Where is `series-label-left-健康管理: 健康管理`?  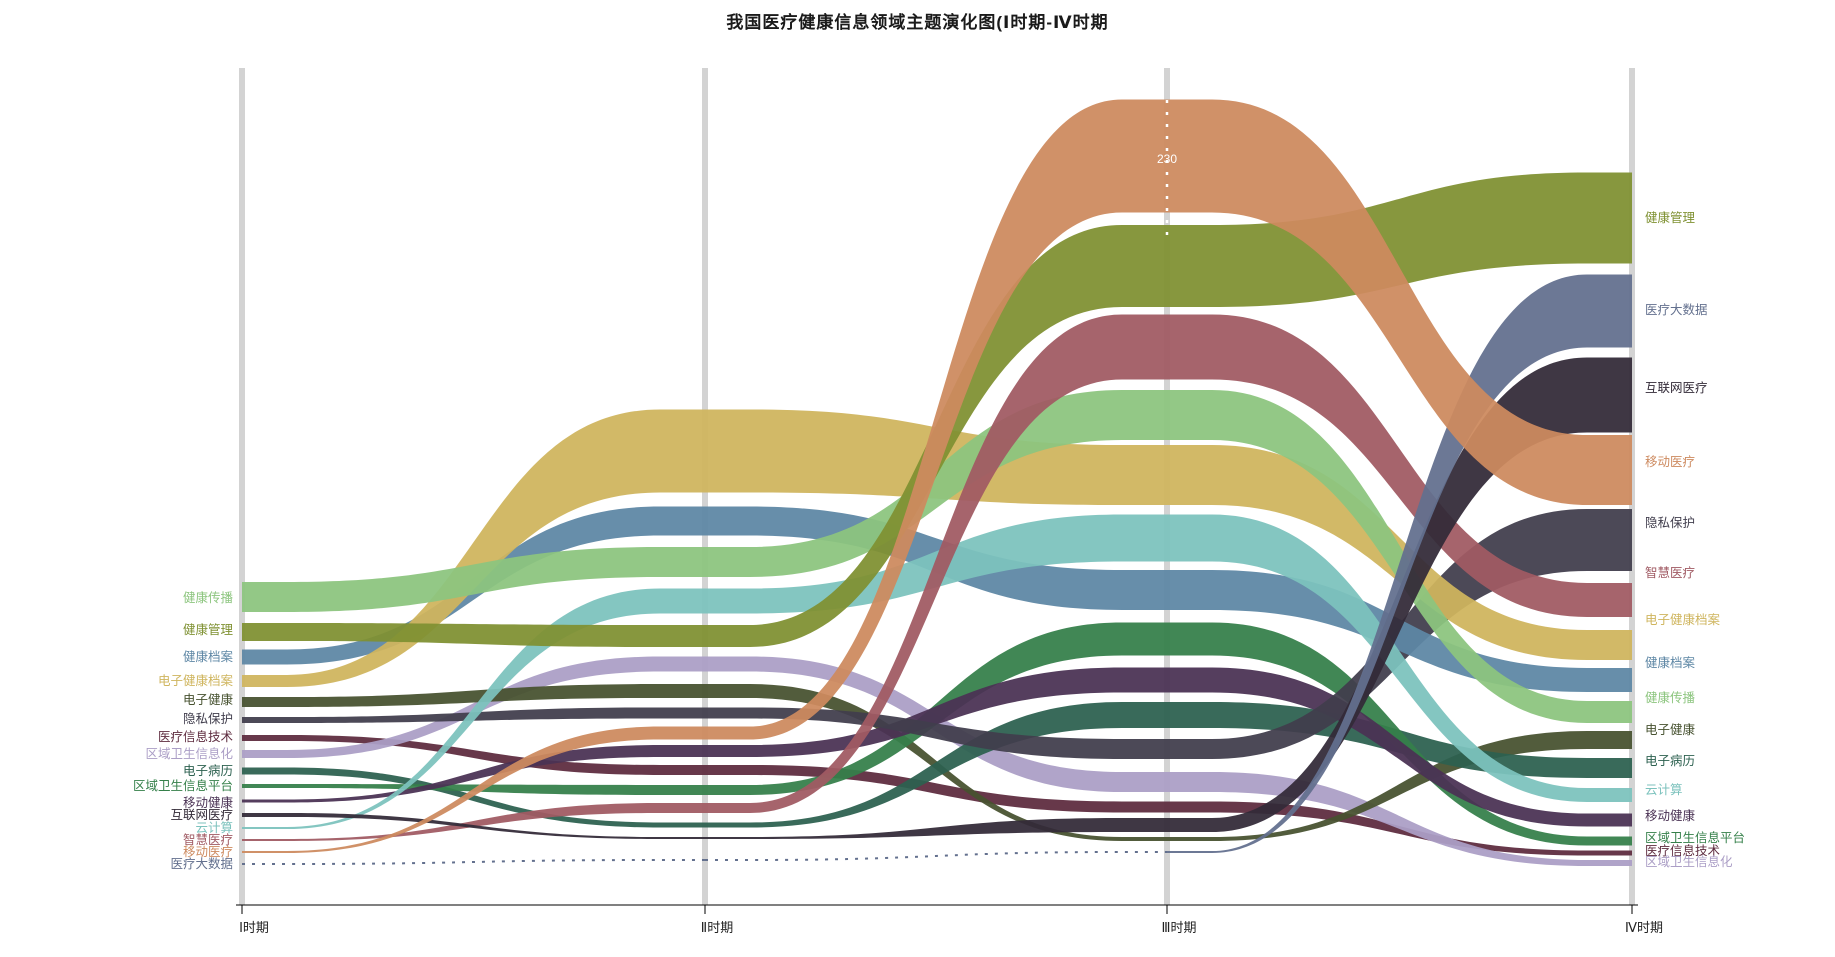 series-label-left-健康管理: 健康管理 is located at coordinates (208, 629).